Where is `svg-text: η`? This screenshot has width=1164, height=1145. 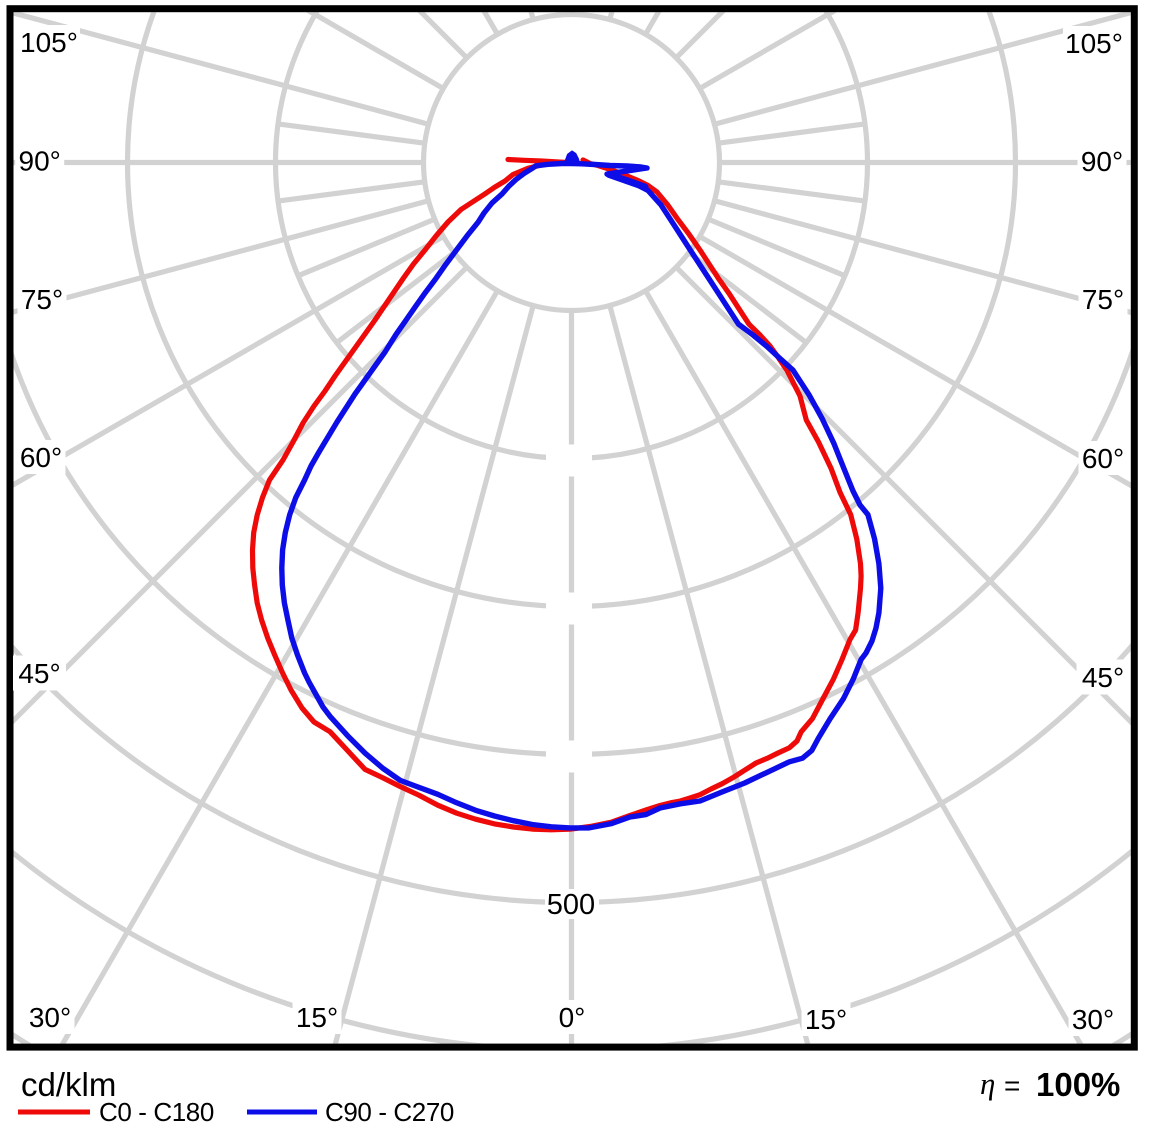 svg-text: η is located at coordinates (987, 1083).